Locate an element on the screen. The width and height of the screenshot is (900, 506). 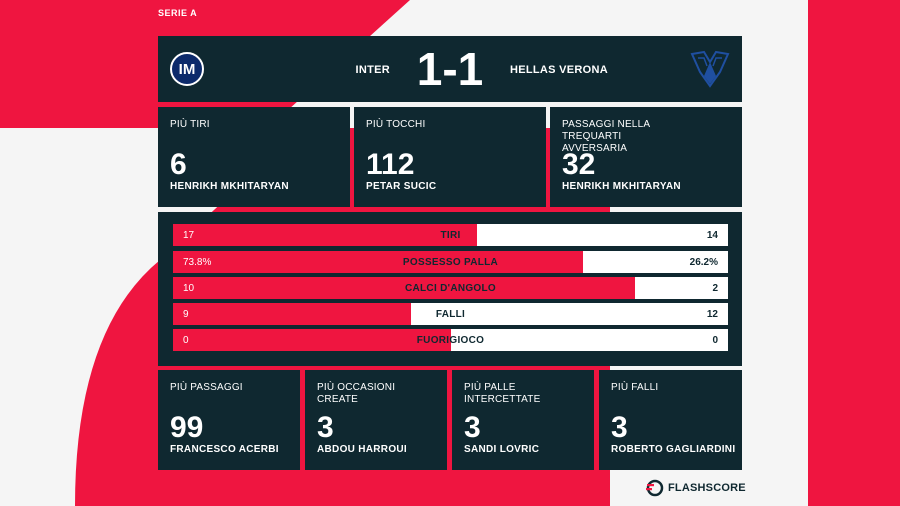
stat-label: FUORIGIOCO is located at coordinates (450, 340).